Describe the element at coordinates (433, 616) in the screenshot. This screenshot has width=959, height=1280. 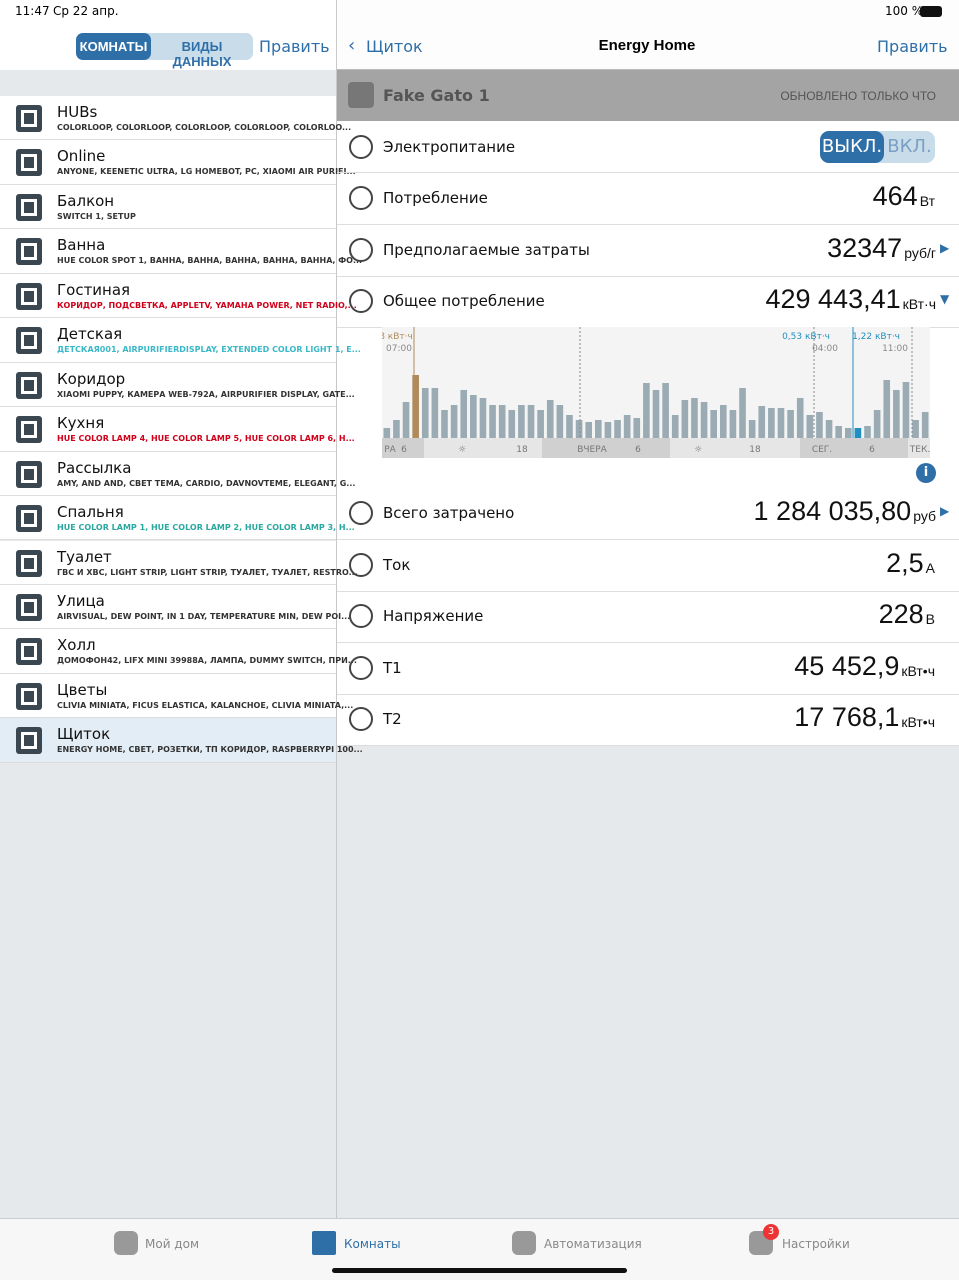
I see `row-label: Напряжение` at that location.